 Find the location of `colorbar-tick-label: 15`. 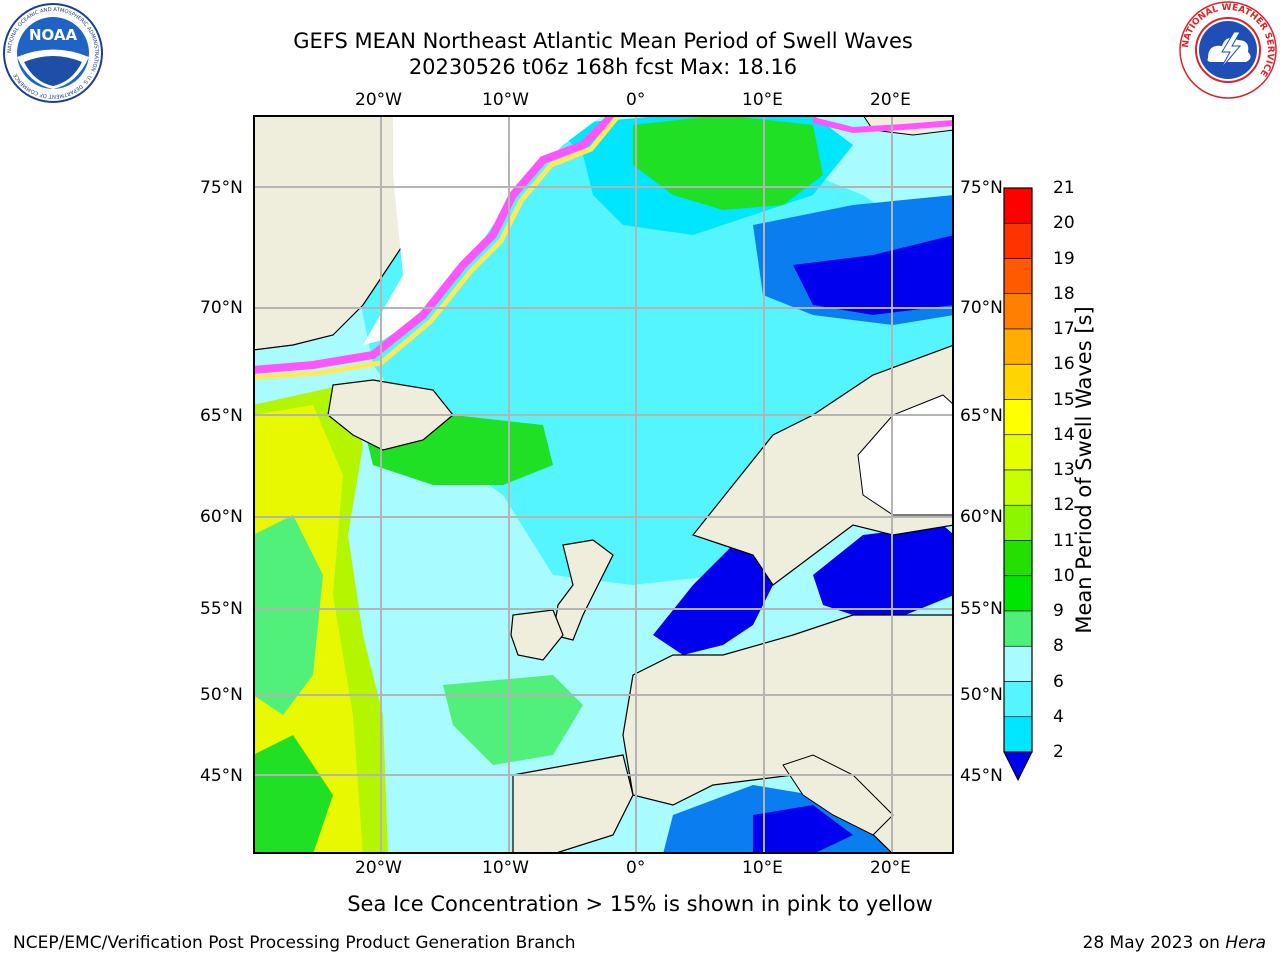

colorbar-tick-label: 15 is located at coordinates (1064, 399).